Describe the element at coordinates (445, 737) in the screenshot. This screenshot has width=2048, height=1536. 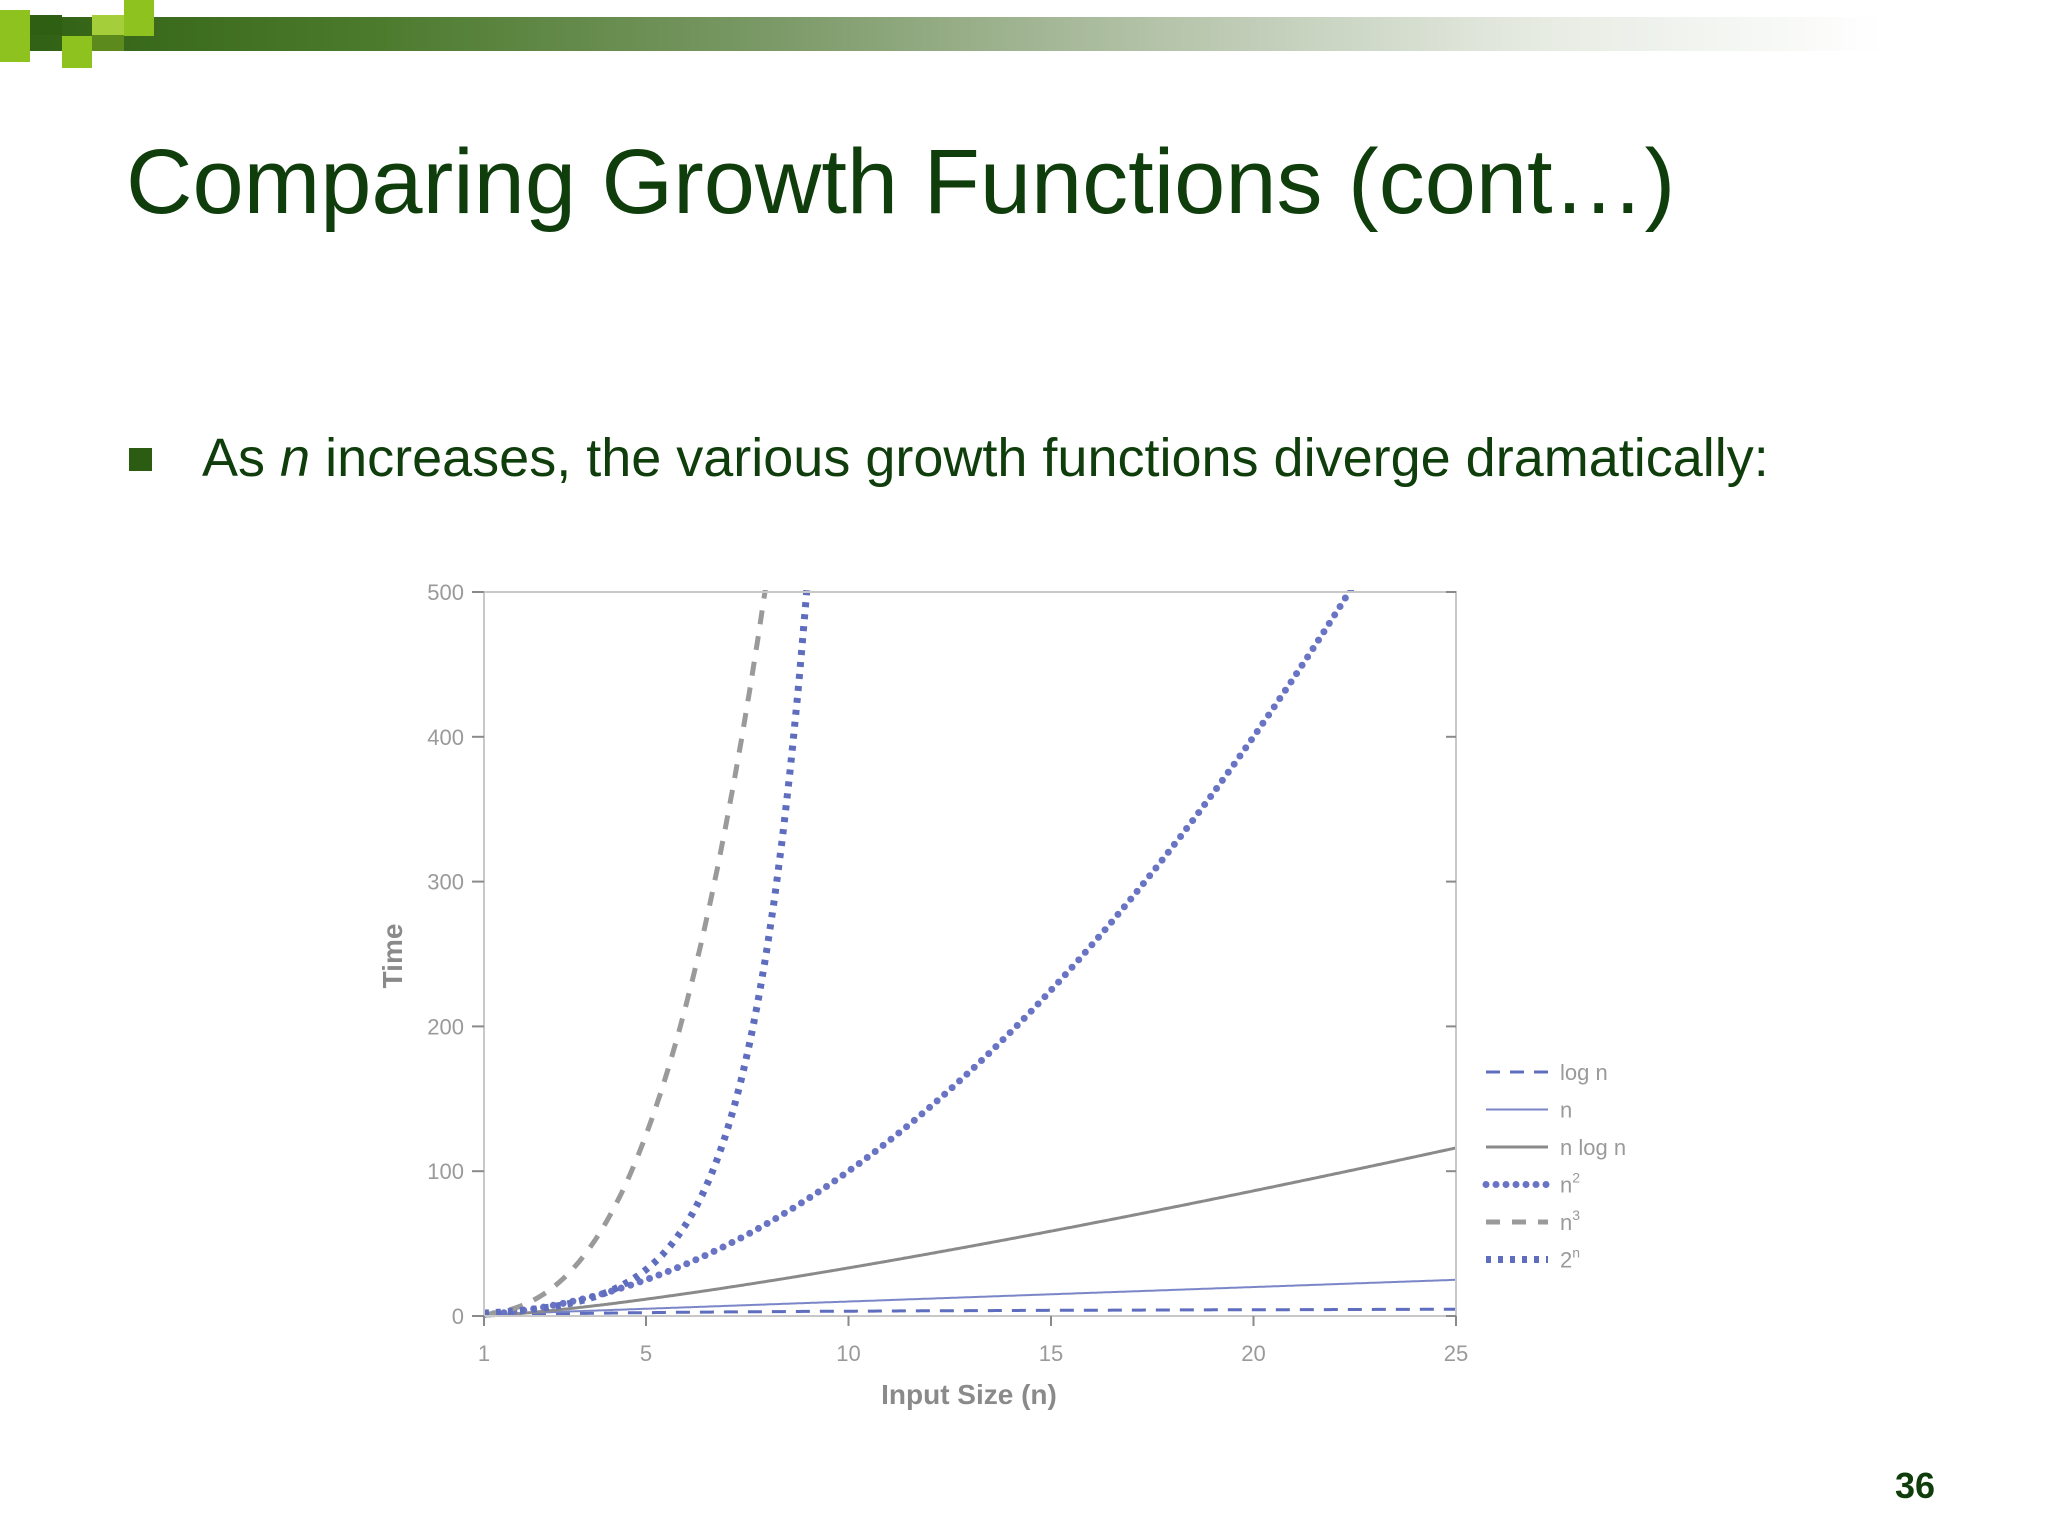
I see `y-tick-label: 400` at that location.